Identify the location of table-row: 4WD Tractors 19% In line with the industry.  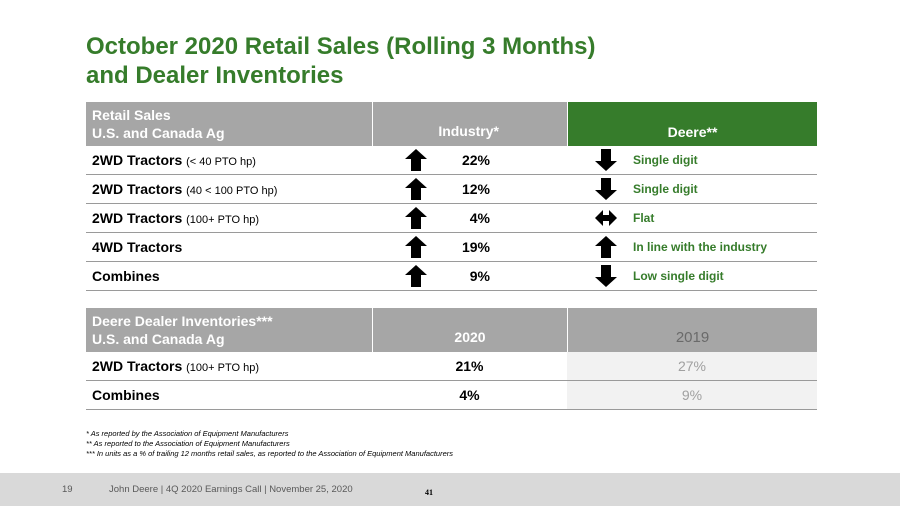
(451, 247).